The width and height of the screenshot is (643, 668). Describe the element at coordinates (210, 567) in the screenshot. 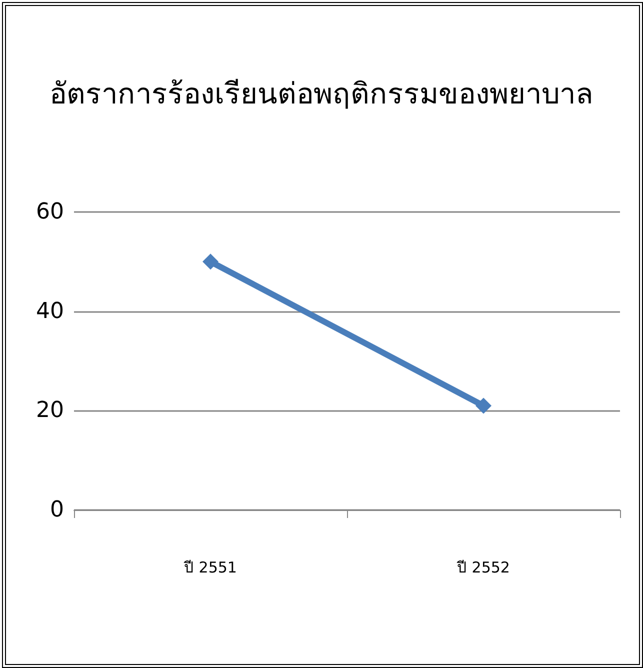

I see `x-tick-label: ปี 2551` at that location.